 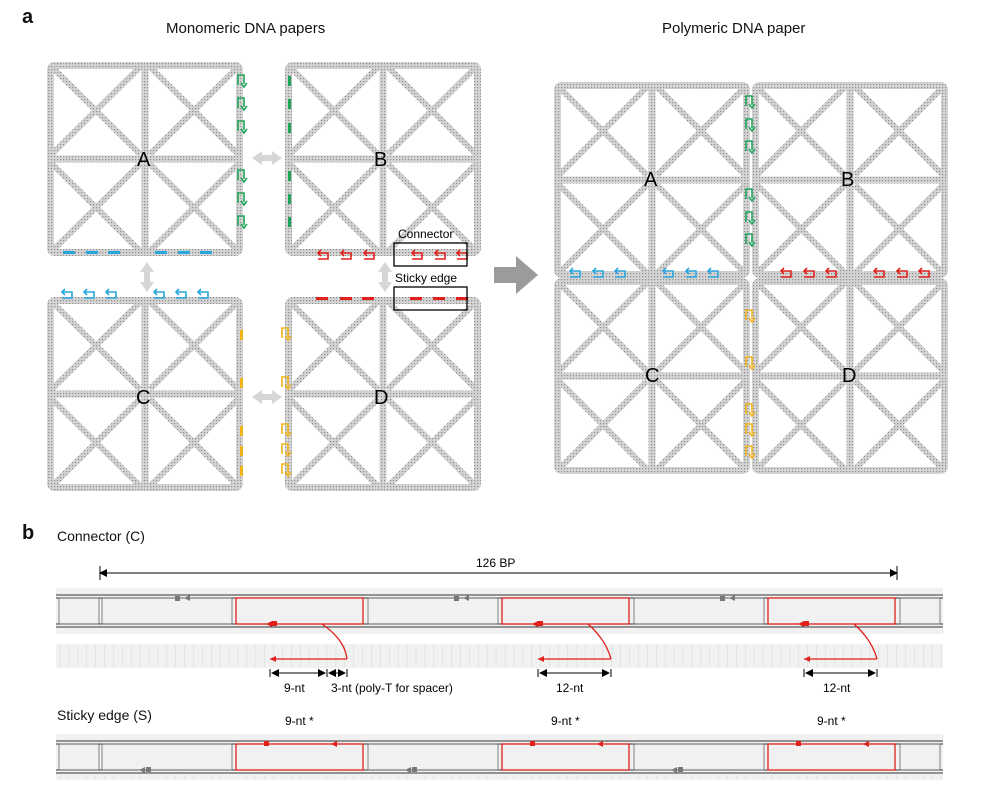 I want to click on connector-callout-box, so click(x=430, y=254).